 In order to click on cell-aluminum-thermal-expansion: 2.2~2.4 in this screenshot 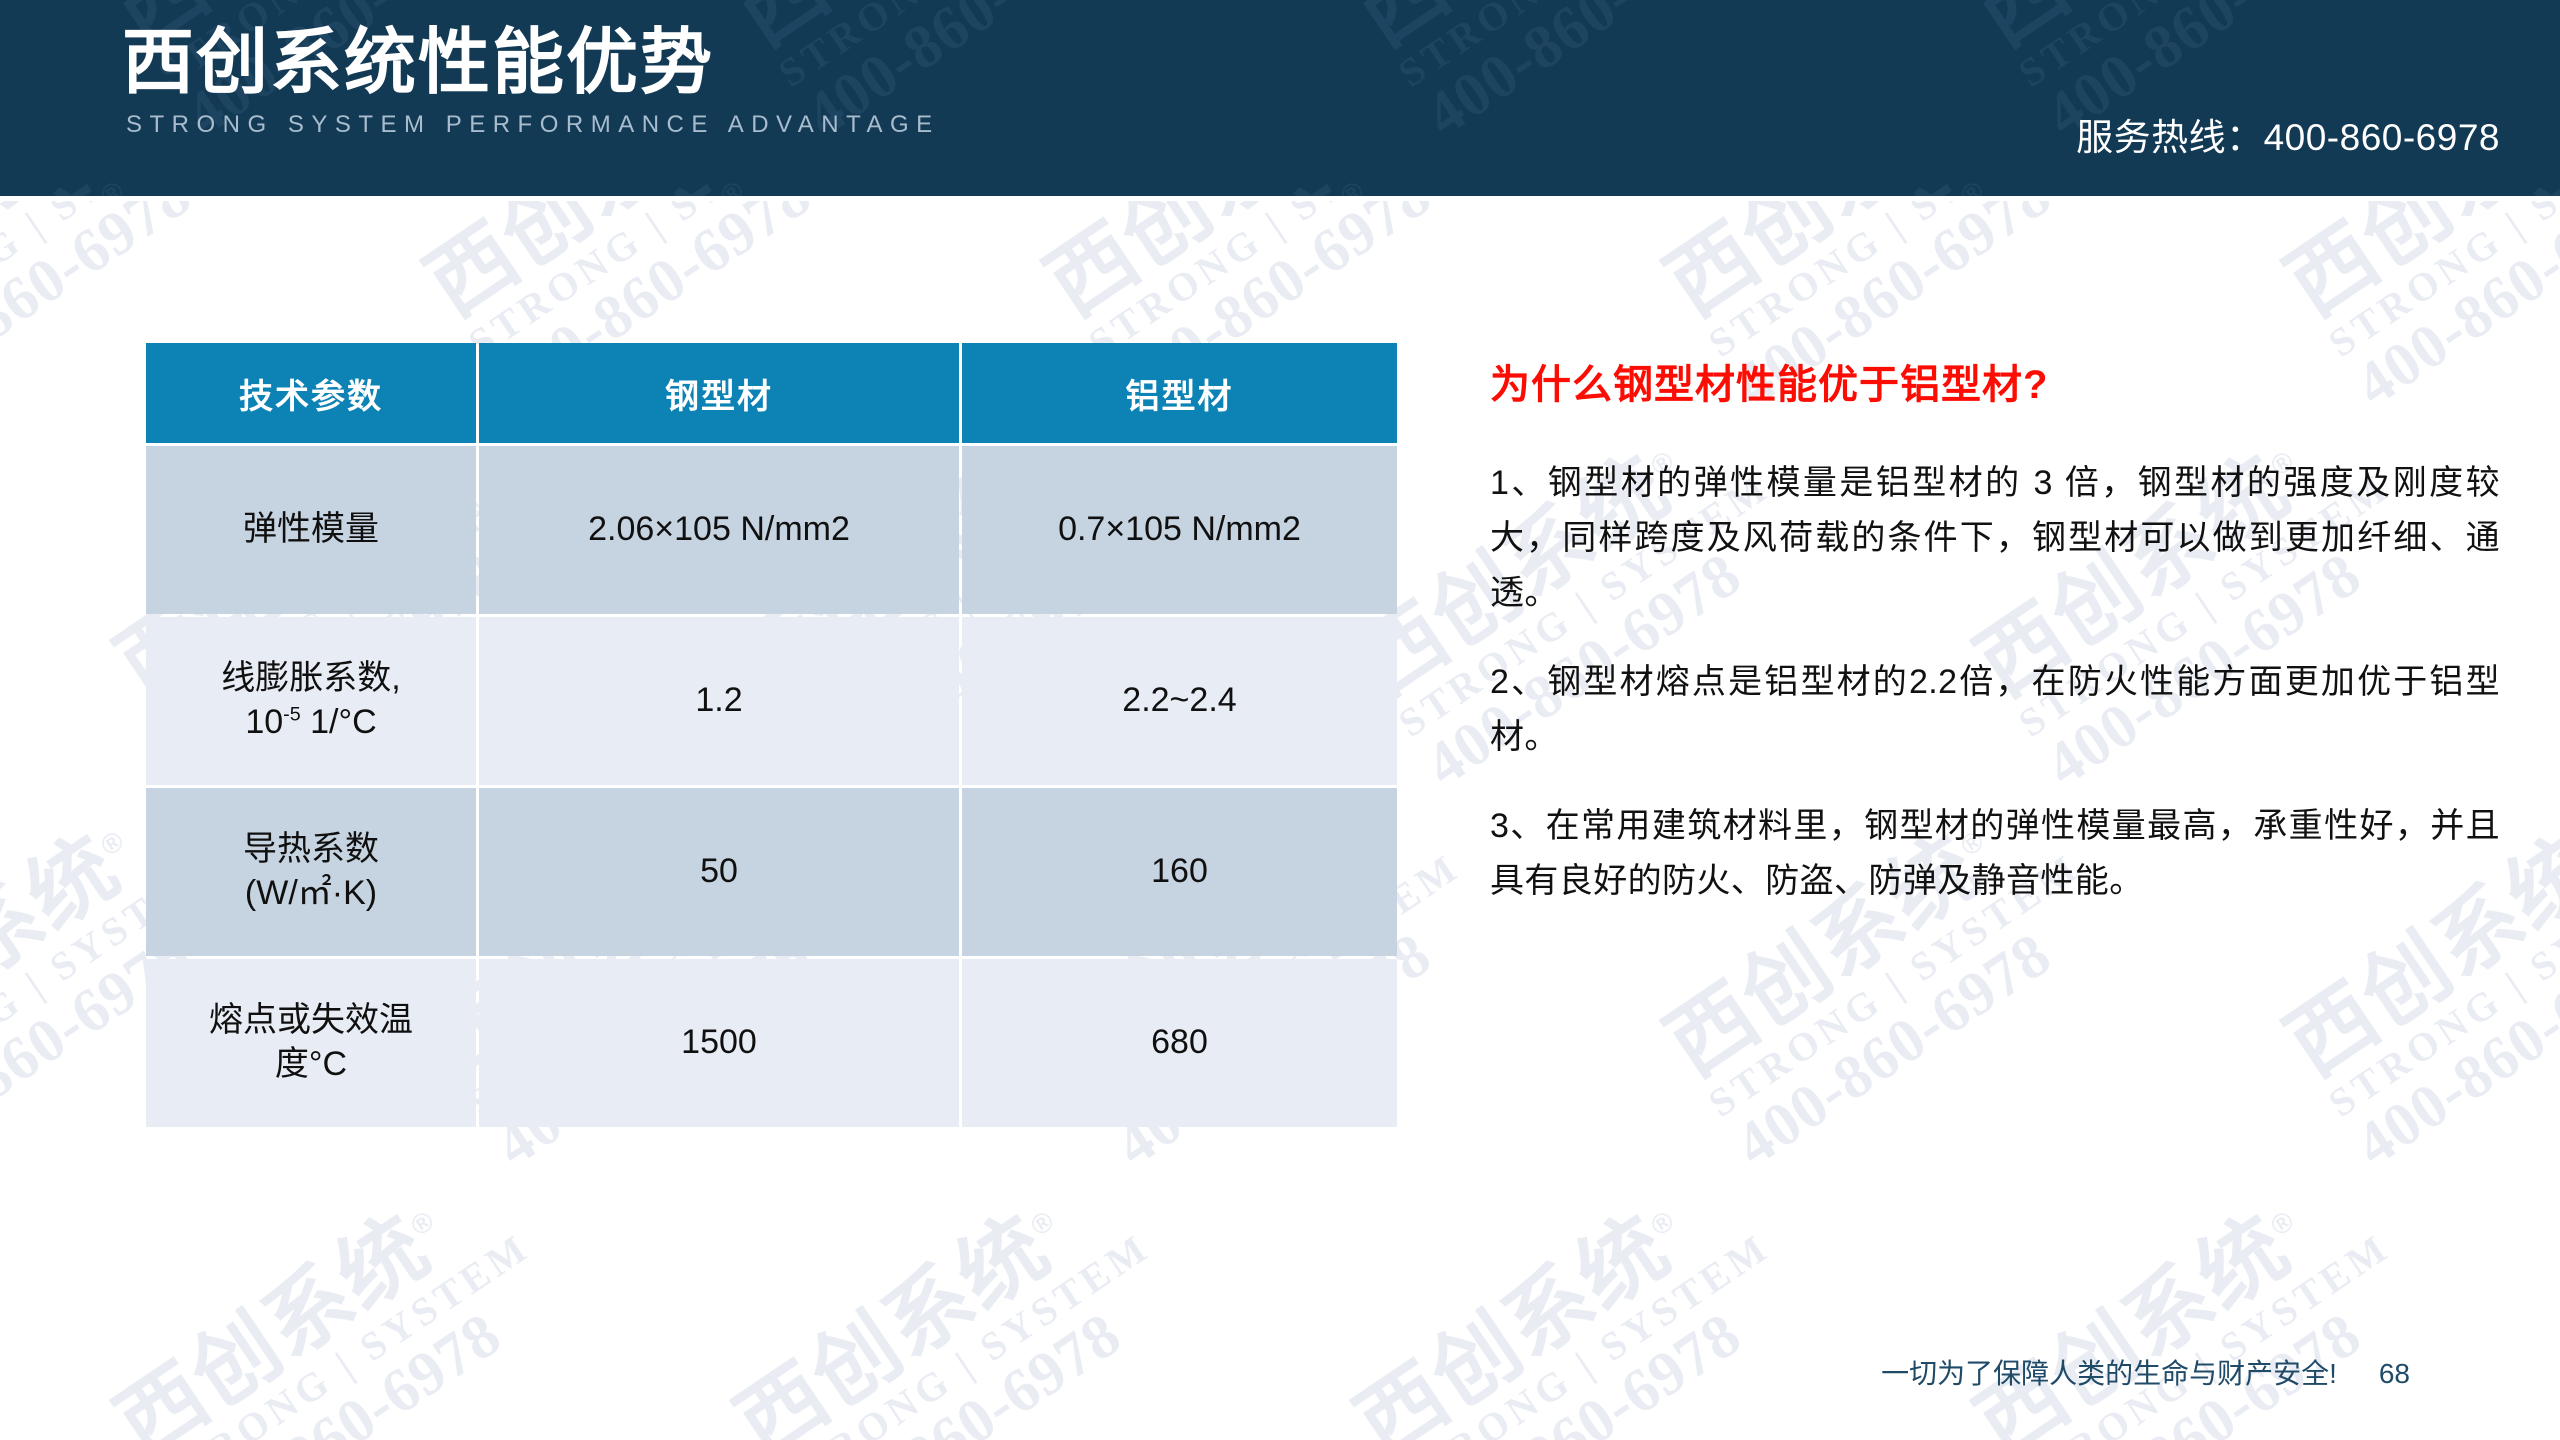, I will do `click(1179, 701)`.